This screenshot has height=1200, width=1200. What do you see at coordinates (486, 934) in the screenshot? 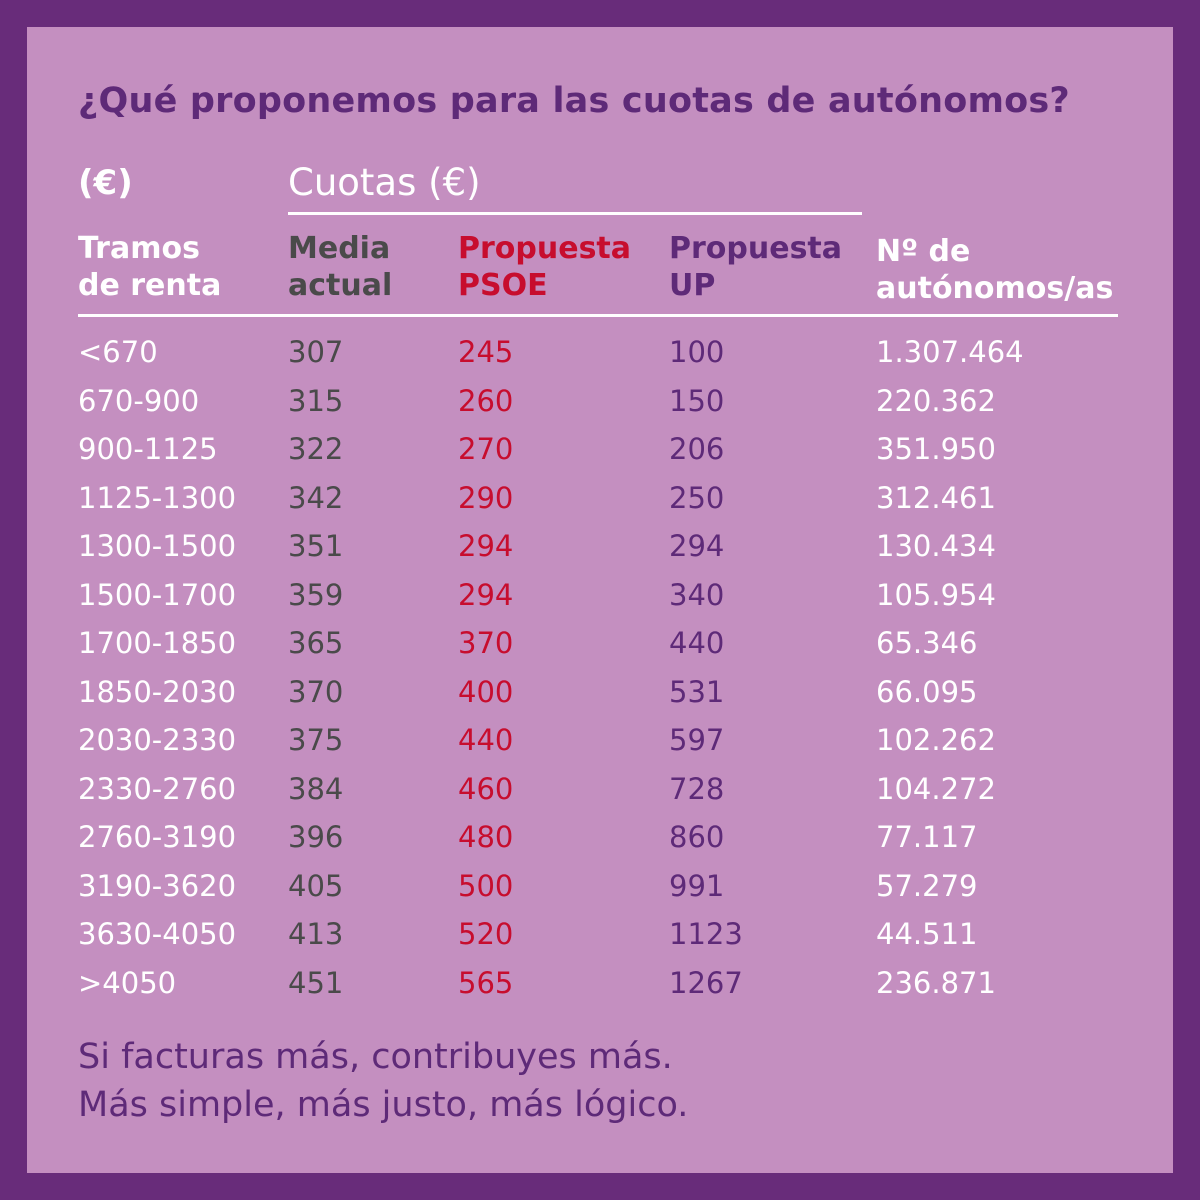
I see `cell-psoe: 520` at bounding box center [486, 934].